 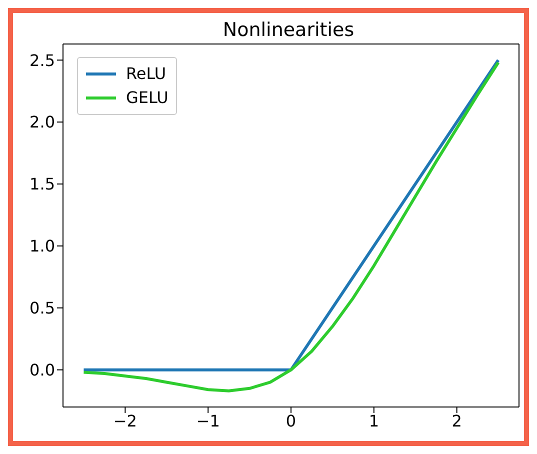 What do you see at coordinates (42, 60) in the screenshot?
I see `y-tick-label: 2.5` at bounding box center [42, 60].